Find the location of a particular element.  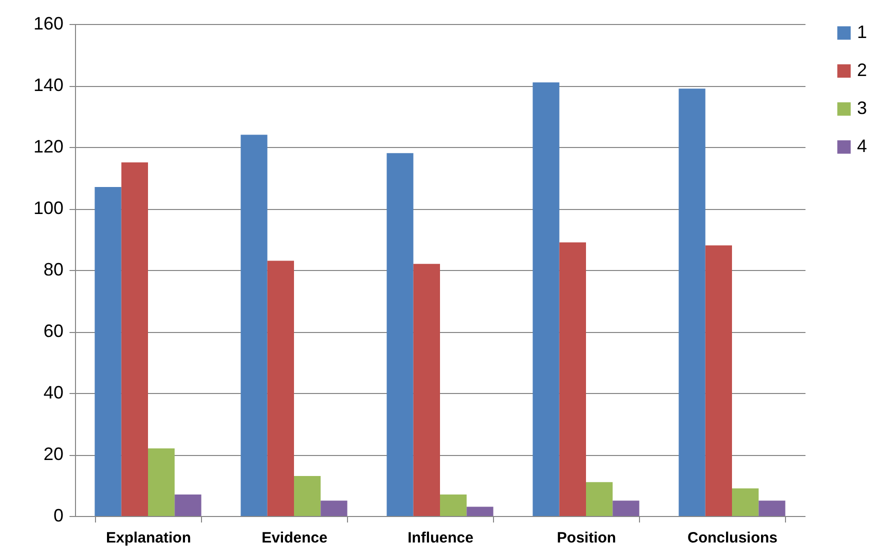

x-tick-label: Position is located at coordinates (586, 538).